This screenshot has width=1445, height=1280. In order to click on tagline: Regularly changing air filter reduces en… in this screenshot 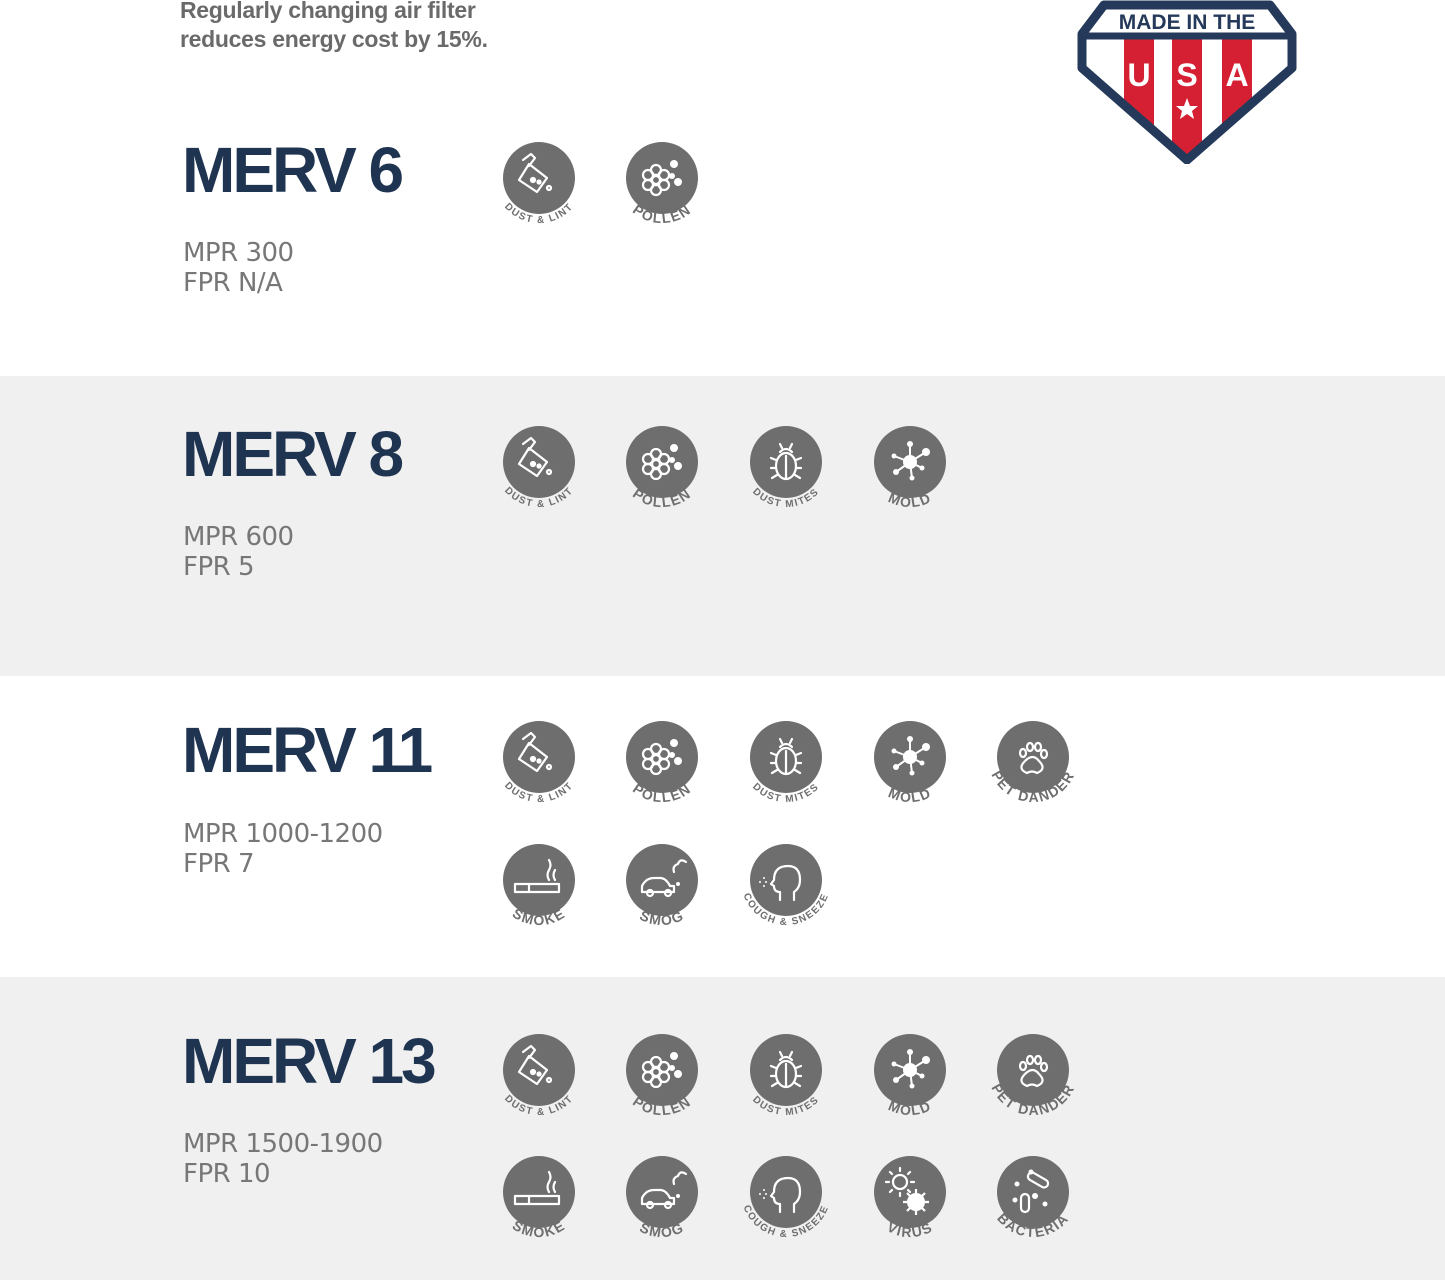, I will do `click(334, 27)`.